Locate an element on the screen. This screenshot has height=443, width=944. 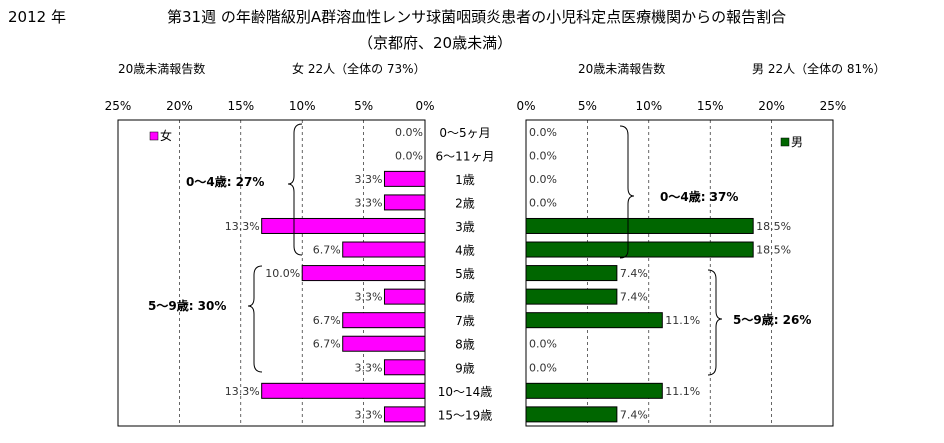
male-tick-label: 15% is located at coordinates (710, 106).